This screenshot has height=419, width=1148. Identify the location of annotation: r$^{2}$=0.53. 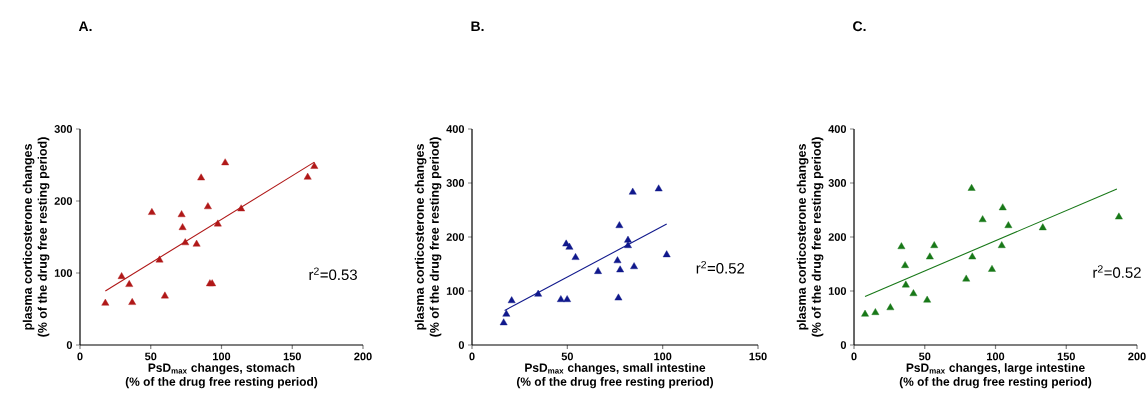
(333, 274).